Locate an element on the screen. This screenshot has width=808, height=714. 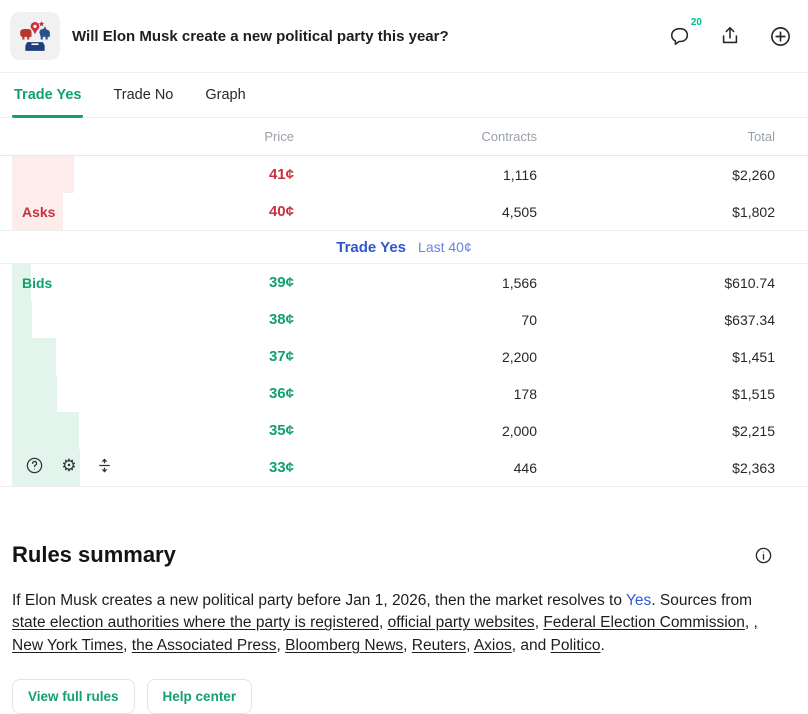
help-button is located at coordinates (34, 465).